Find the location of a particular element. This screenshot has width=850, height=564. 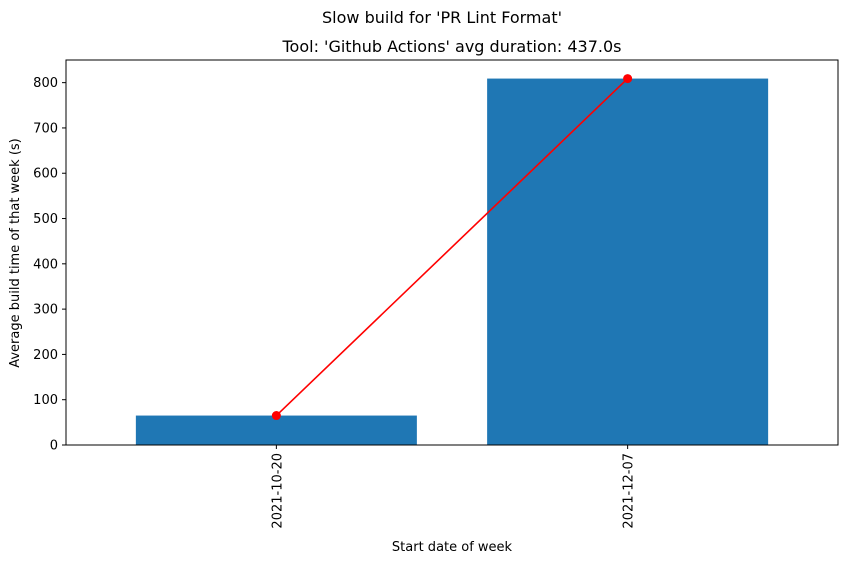

y-tick-label: 600 is located at coordinates (45, 174).